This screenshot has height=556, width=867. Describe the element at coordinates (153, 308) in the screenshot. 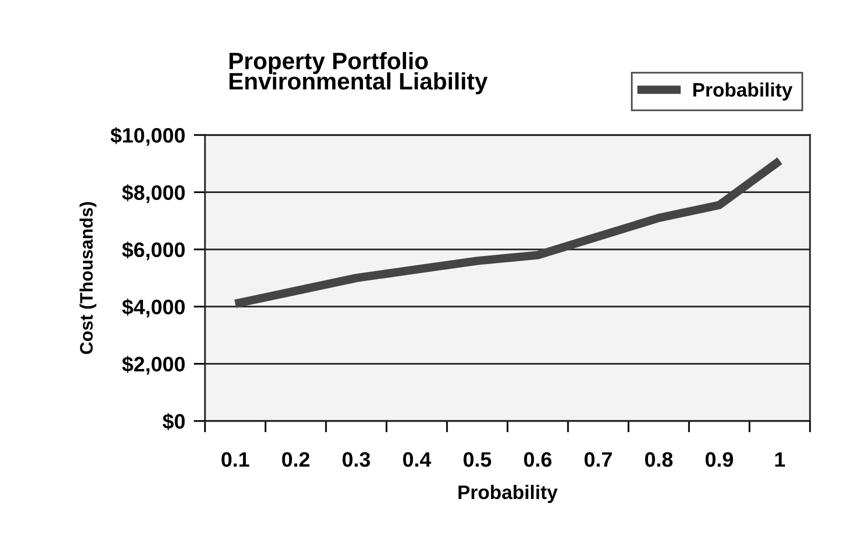

I see `y-tick-label: $4,000` at that location.